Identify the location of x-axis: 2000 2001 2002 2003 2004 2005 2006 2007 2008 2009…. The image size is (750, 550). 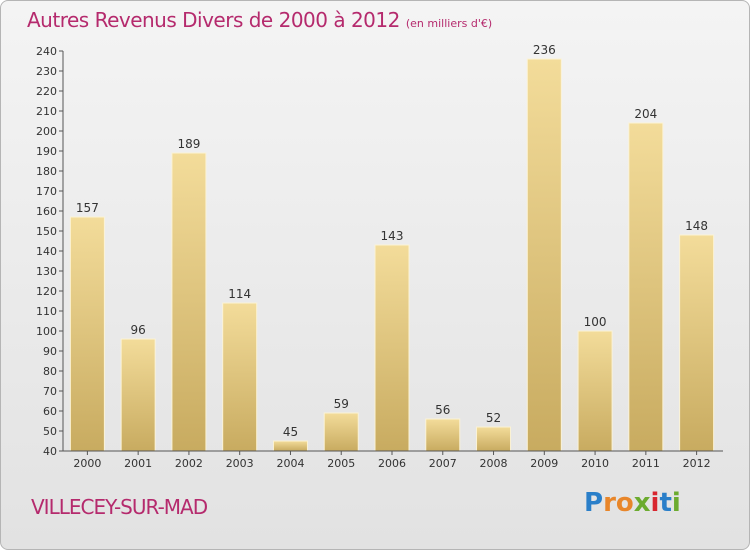
(393, 460).